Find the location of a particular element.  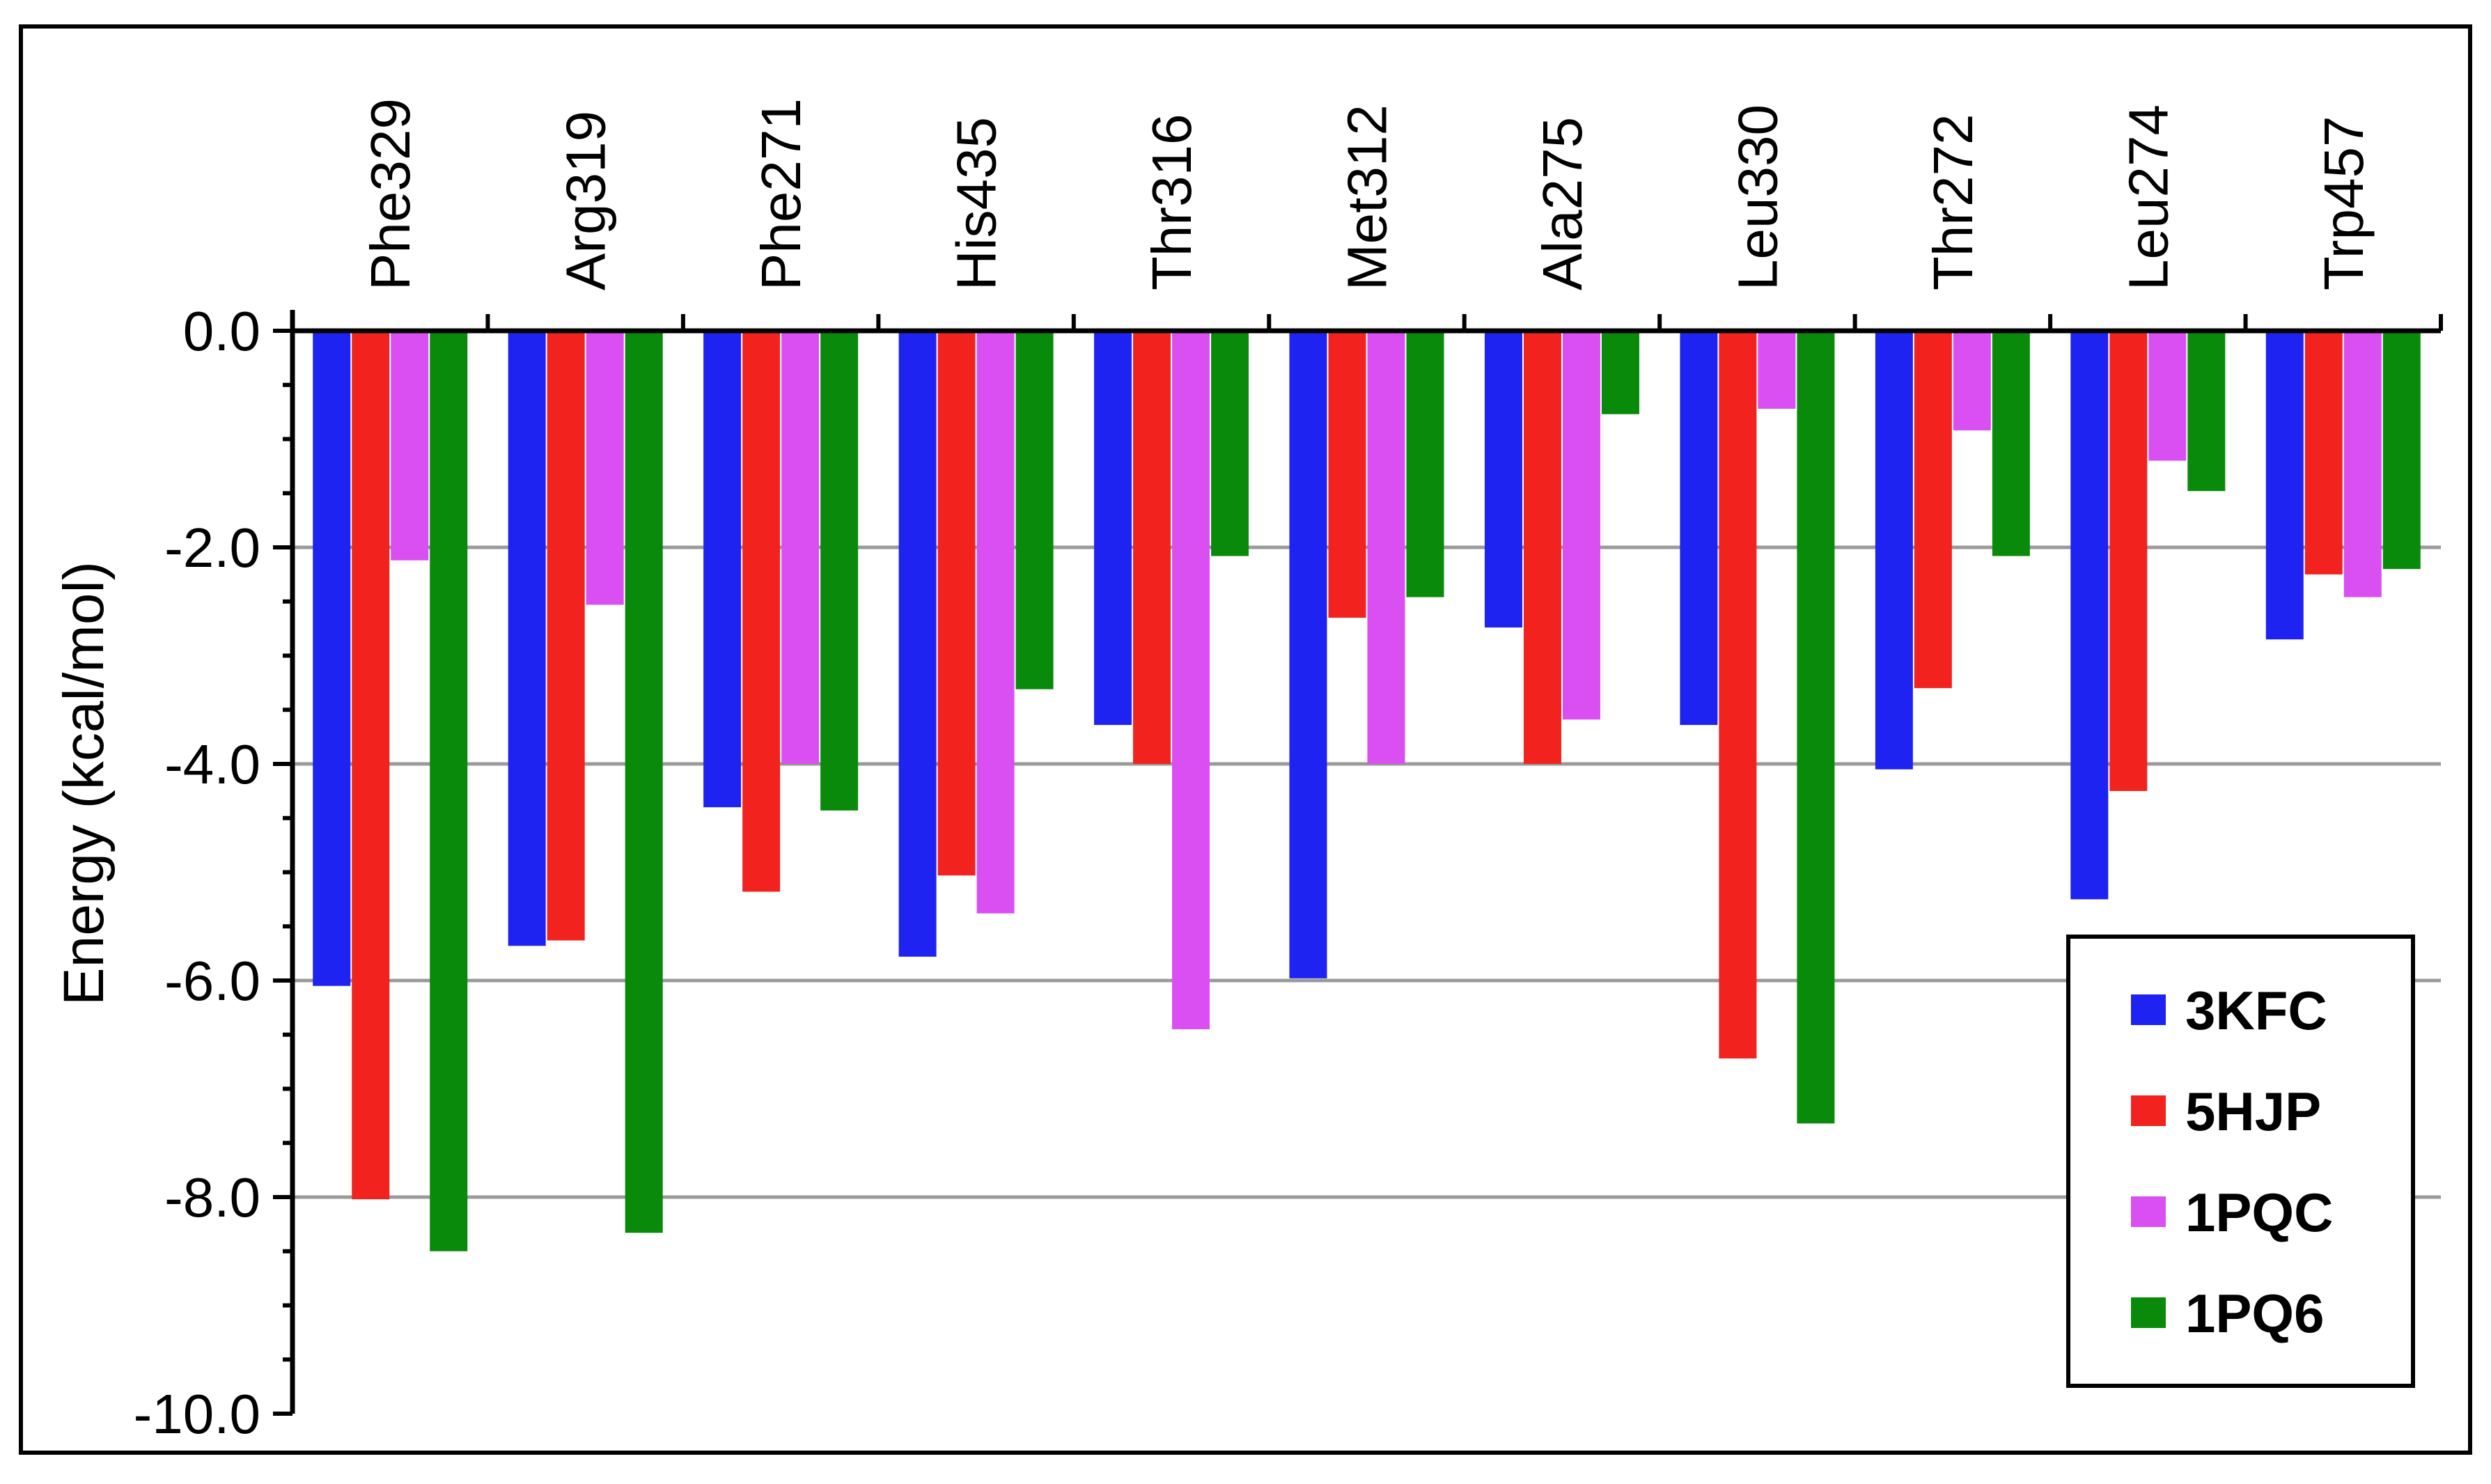

bar-3KFC-His435 is located at coordinates (917, 644).